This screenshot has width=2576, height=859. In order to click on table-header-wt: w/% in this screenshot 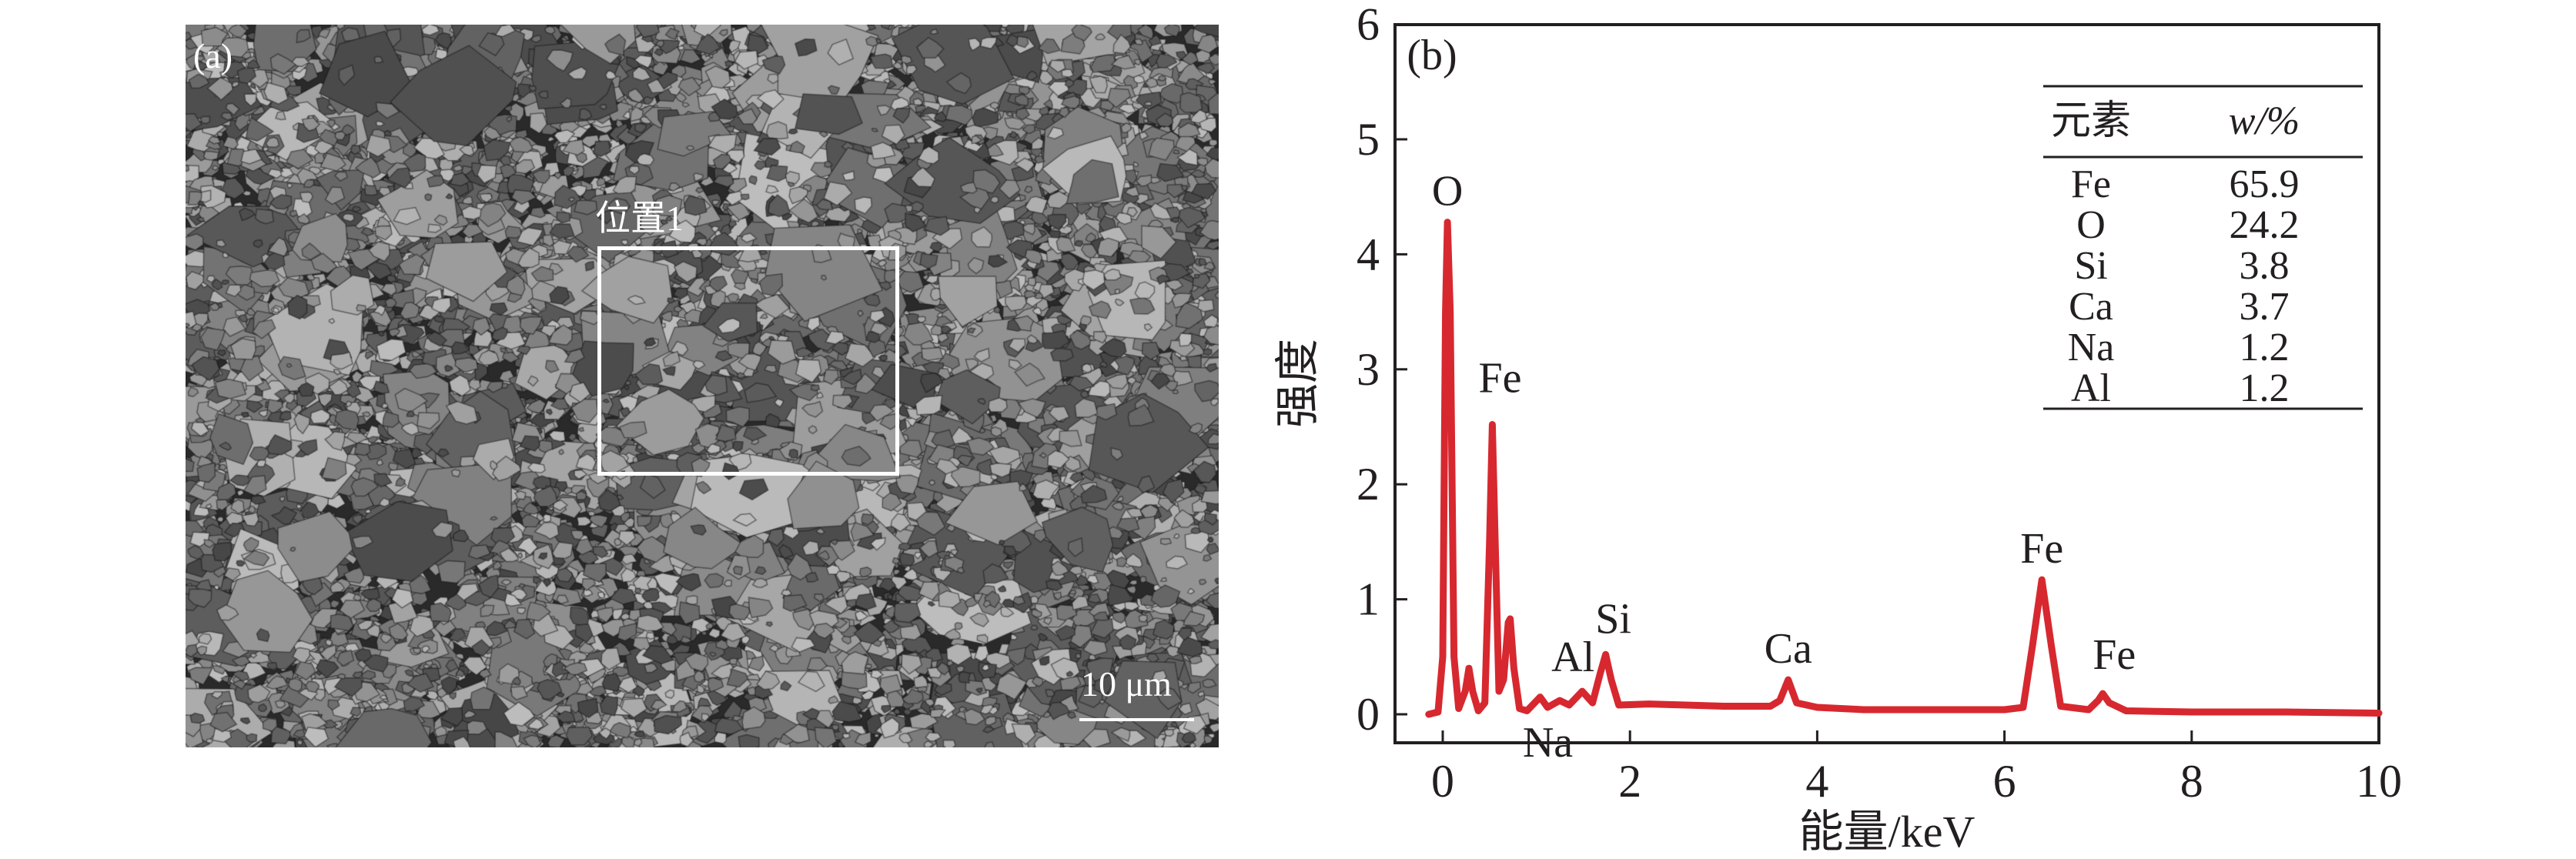, I will do `click(2264, 121)`.